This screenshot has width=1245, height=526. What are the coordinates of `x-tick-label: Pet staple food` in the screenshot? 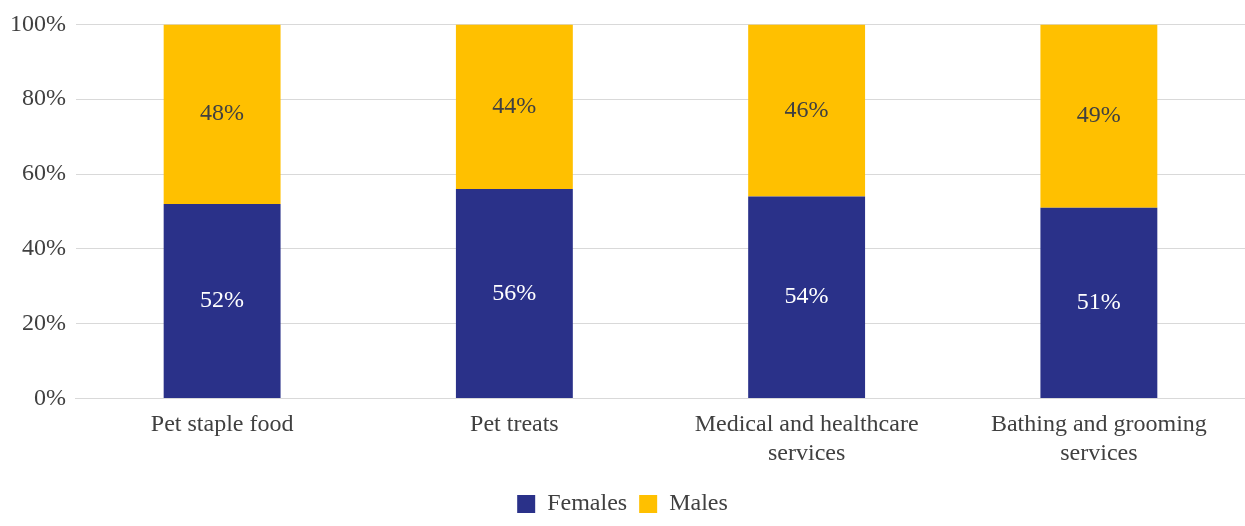 It's located at (222, 423).